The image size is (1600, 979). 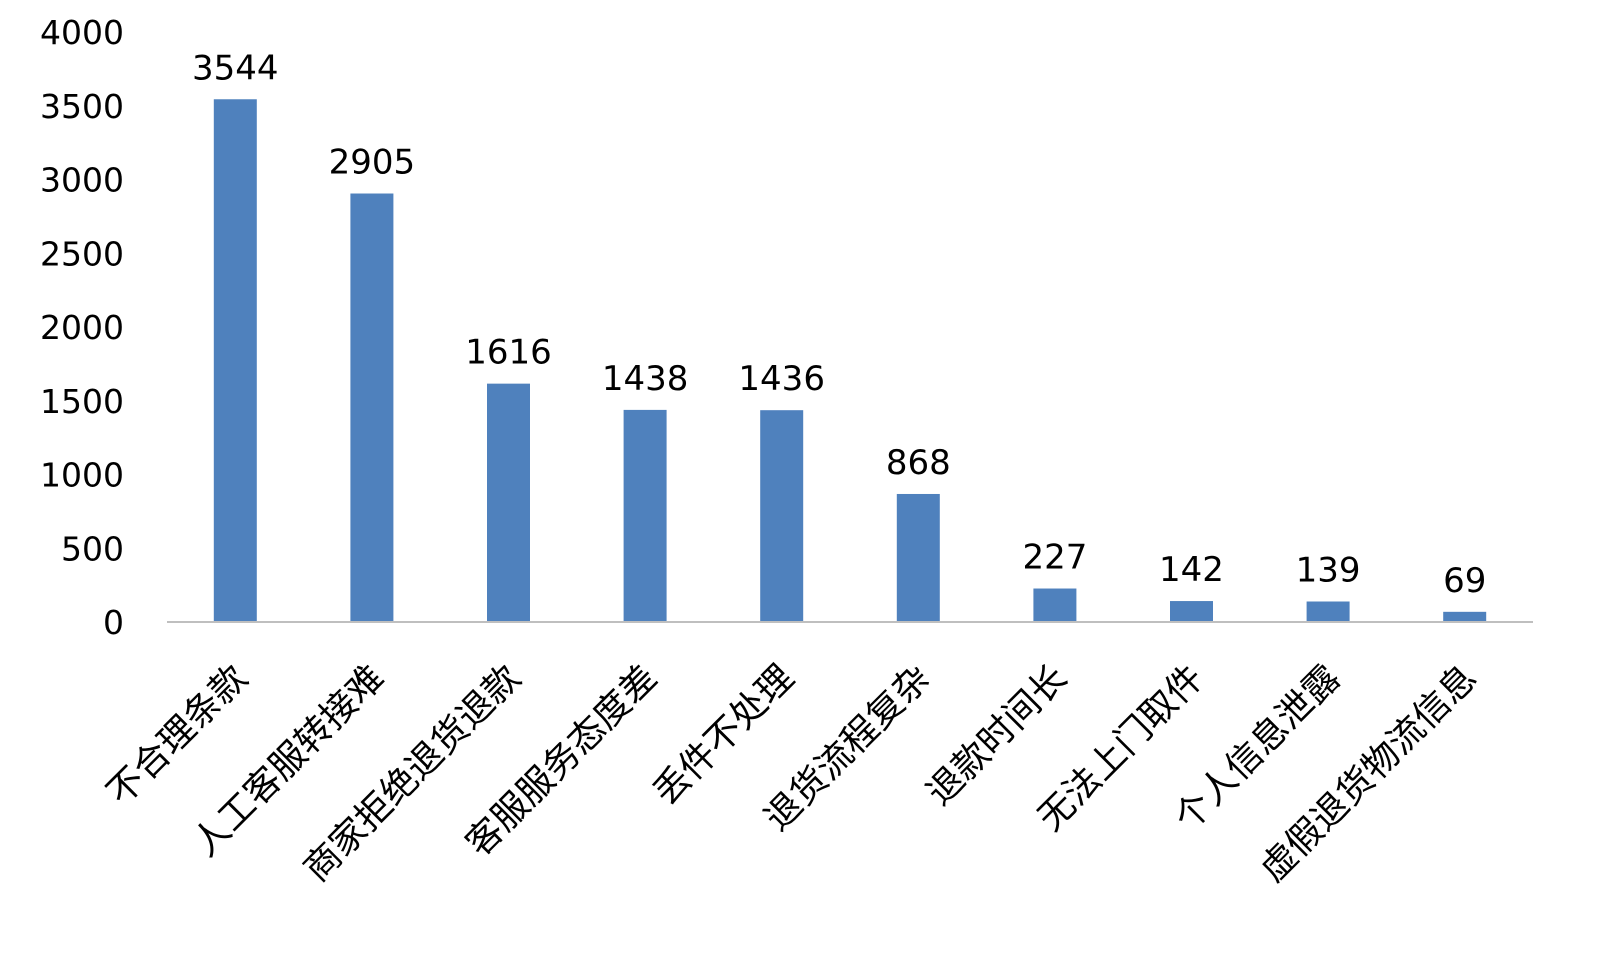 I want to click on y-tick-label: 3500, so click(x=82, y=106).